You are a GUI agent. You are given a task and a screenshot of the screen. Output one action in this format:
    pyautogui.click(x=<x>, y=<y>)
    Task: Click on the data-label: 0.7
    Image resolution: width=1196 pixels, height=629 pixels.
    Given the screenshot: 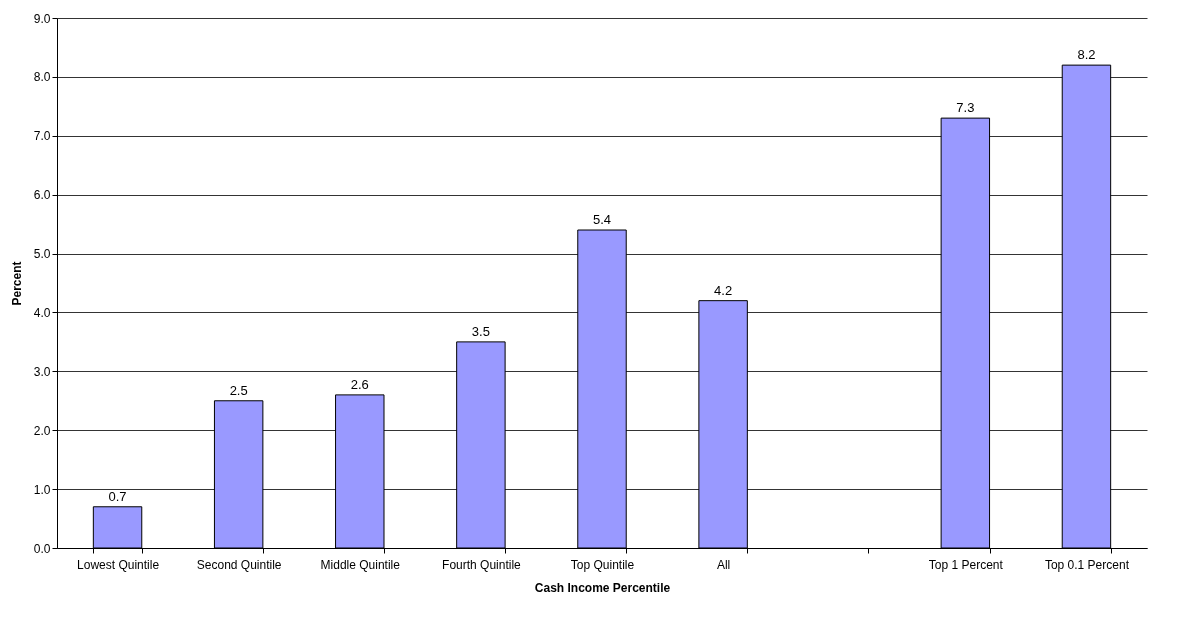 What is the action you would take?
    pyautogui.click(x=117, y=496)
    